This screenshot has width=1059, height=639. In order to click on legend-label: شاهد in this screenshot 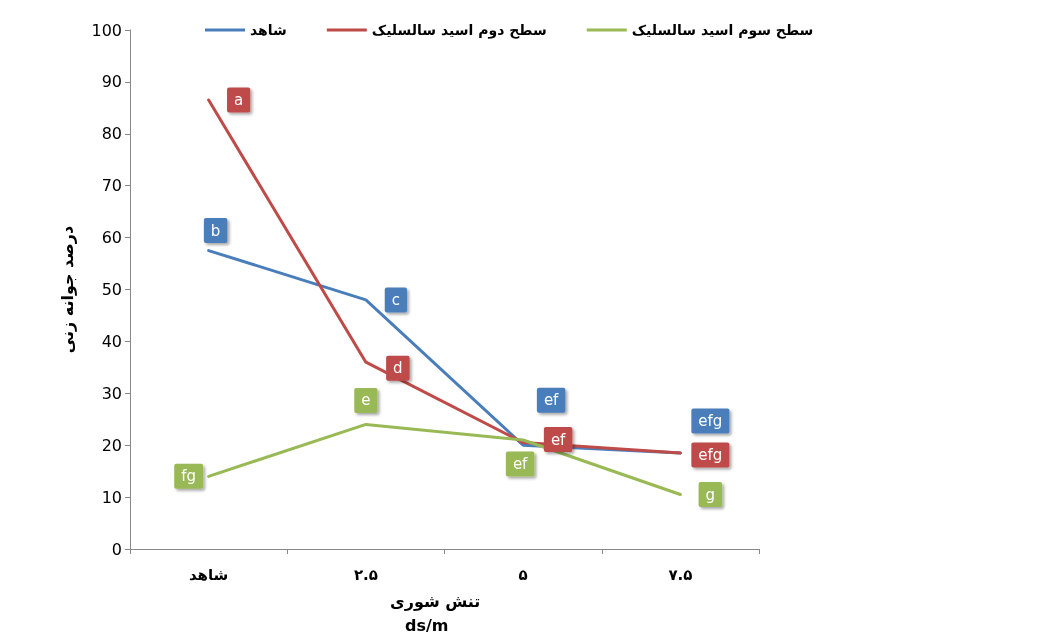, I will do `click(268, 30)`.